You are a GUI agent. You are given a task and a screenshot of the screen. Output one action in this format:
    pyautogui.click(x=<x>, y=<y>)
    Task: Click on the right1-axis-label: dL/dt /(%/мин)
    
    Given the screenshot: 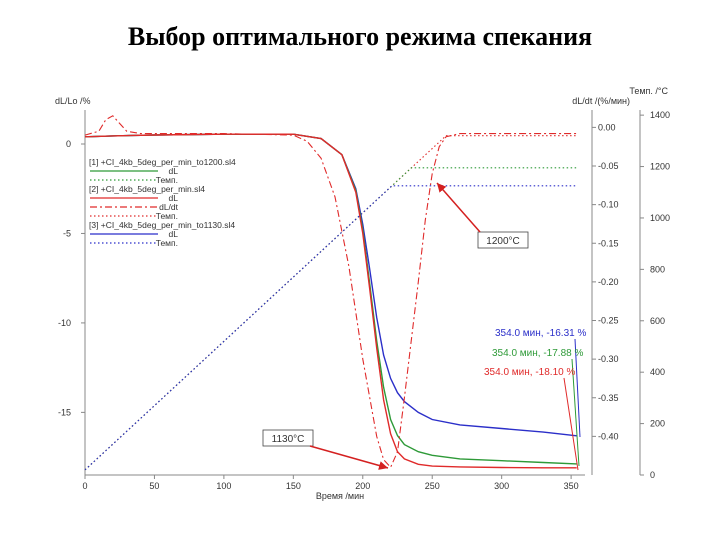 What is the action you would take?
    pyautogui.click(x=601, y=101)
    